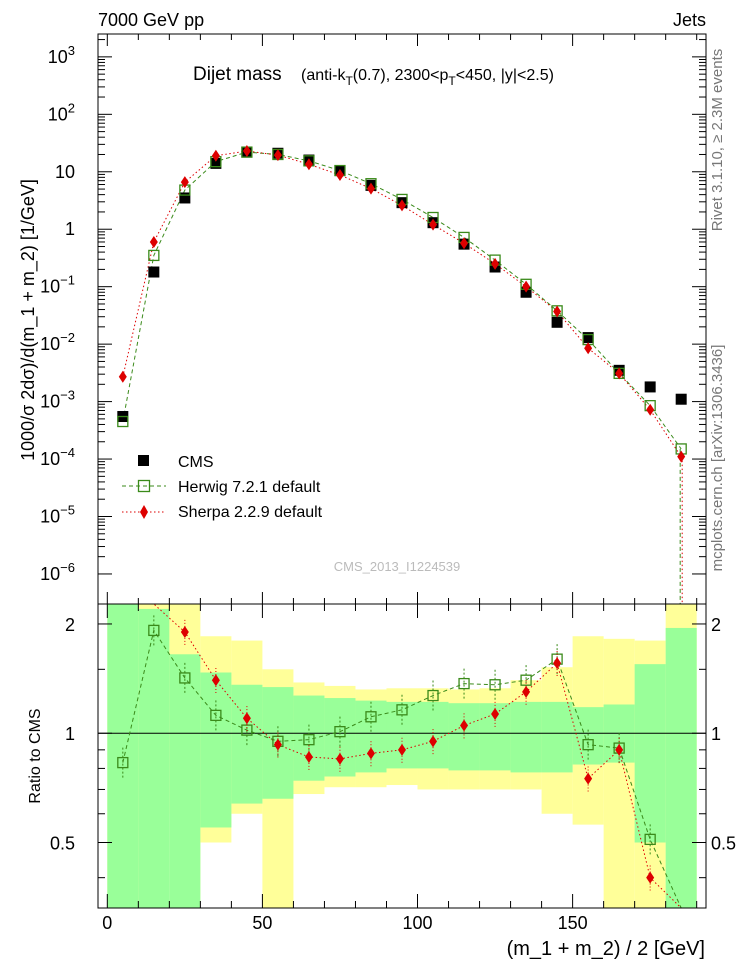  What do you see at coordinates (151, 20) in the screenshot?
I see `header-energy: 7000 GeV pp` at bounding box center [151, 20].